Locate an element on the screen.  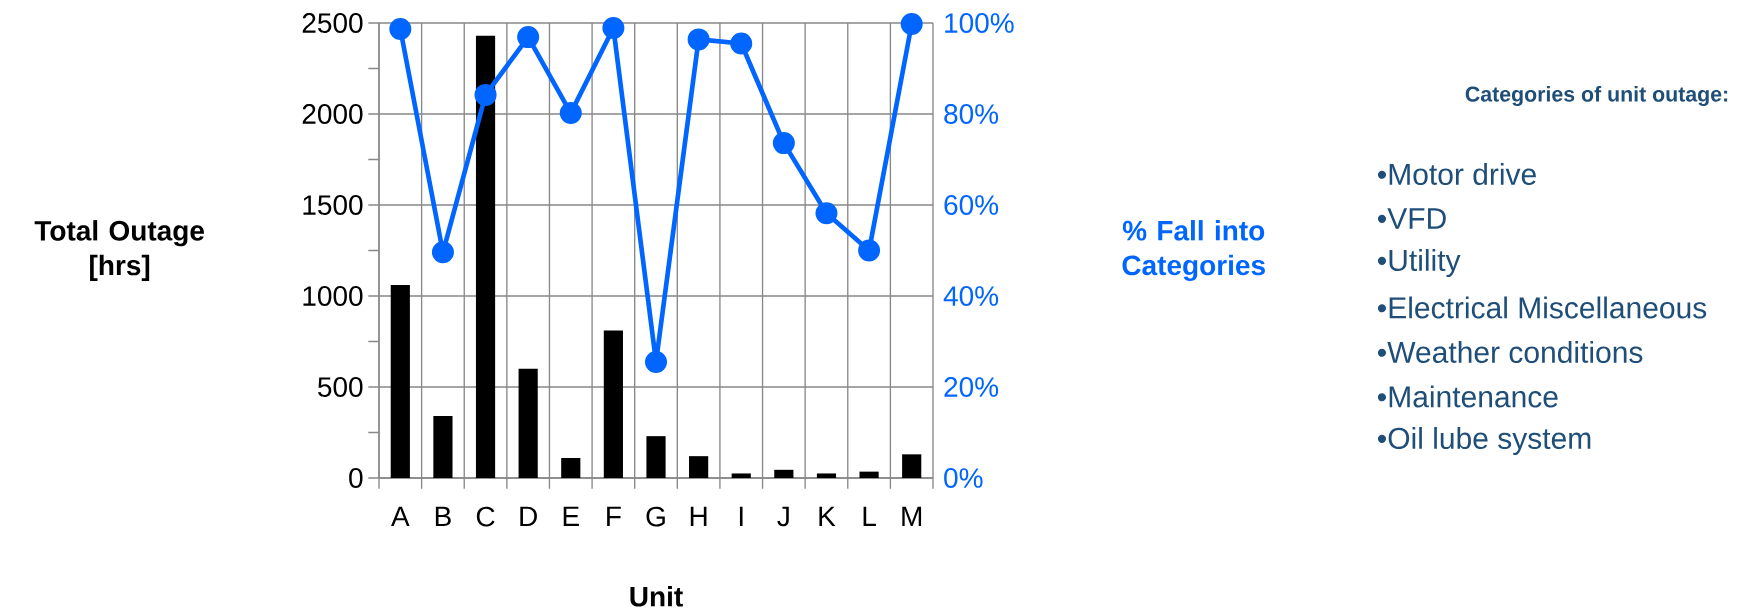
text: Categories of unit outage: is located at coordinates (1596, 96).